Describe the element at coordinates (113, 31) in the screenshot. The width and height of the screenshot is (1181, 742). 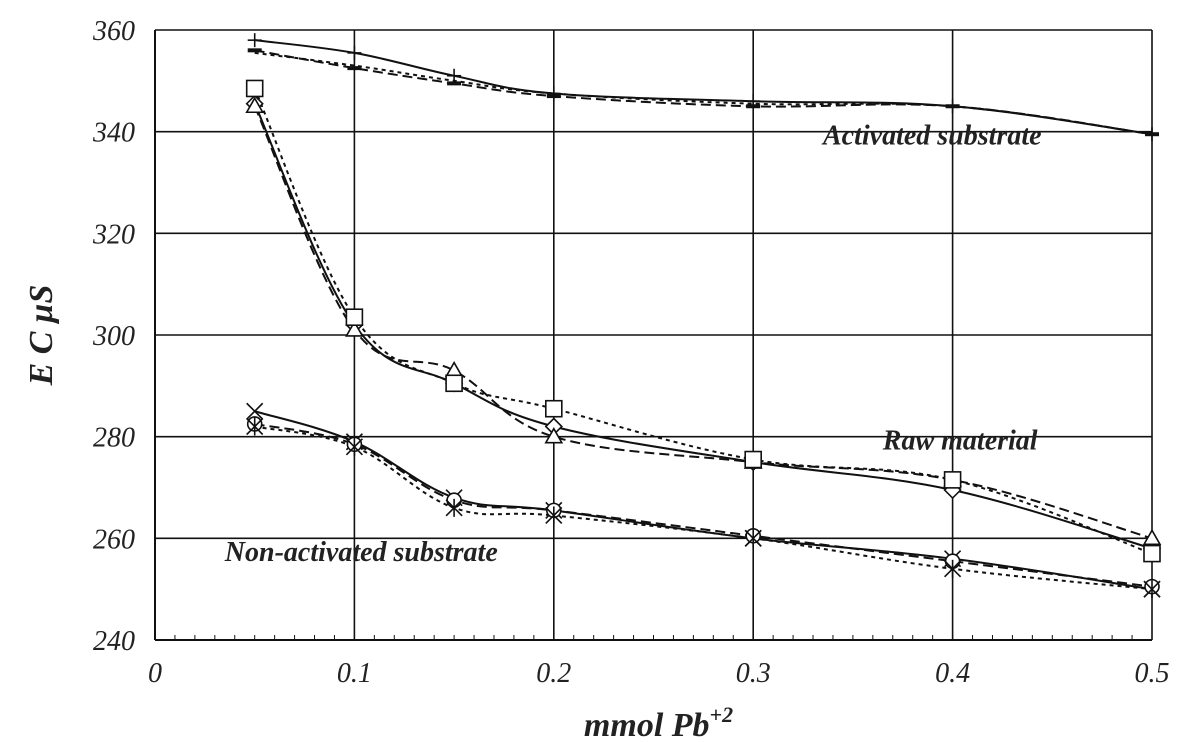
I see `y-tick-label-6: 360` at that location.